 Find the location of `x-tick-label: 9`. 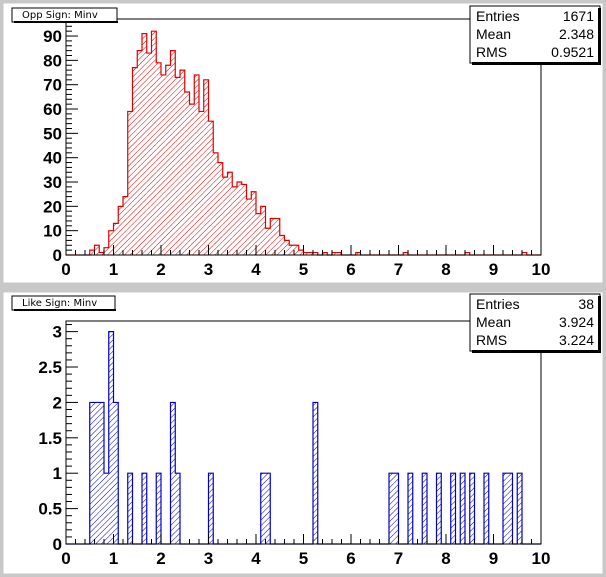

x-tick-label: 9 is located at coordinates (493, 269).